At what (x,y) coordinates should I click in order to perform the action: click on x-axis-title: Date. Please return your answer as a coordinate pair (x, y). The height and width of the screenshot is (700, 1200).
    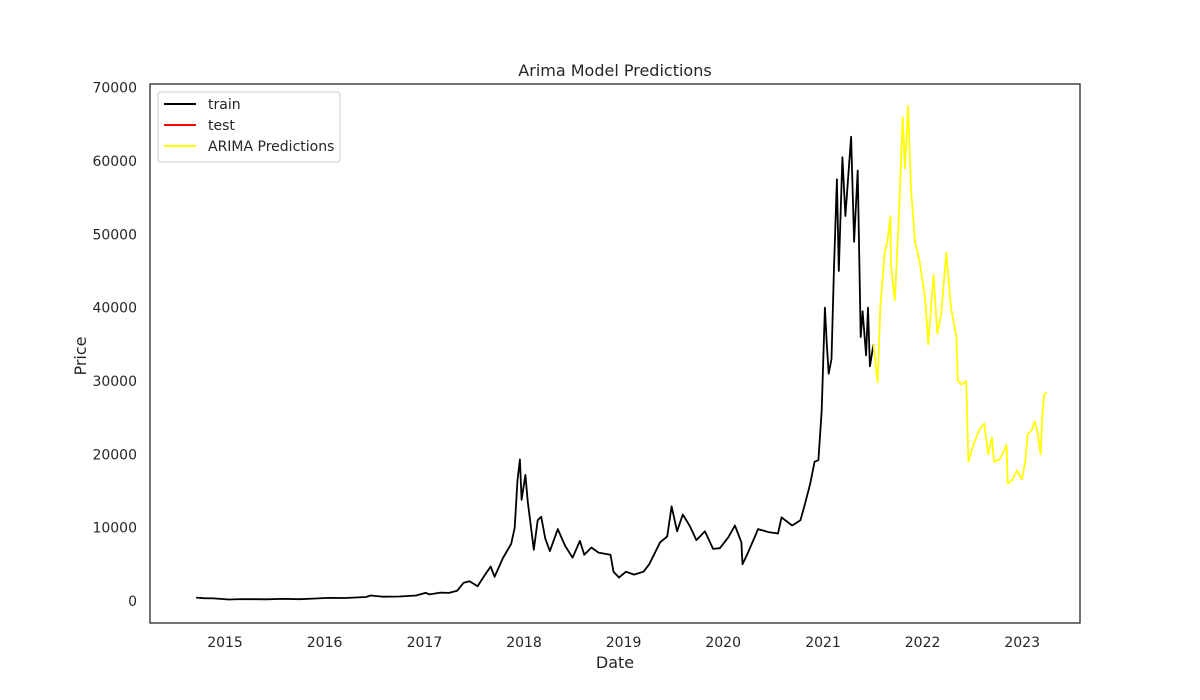
    Looking at the image, I should click on (615, 662).